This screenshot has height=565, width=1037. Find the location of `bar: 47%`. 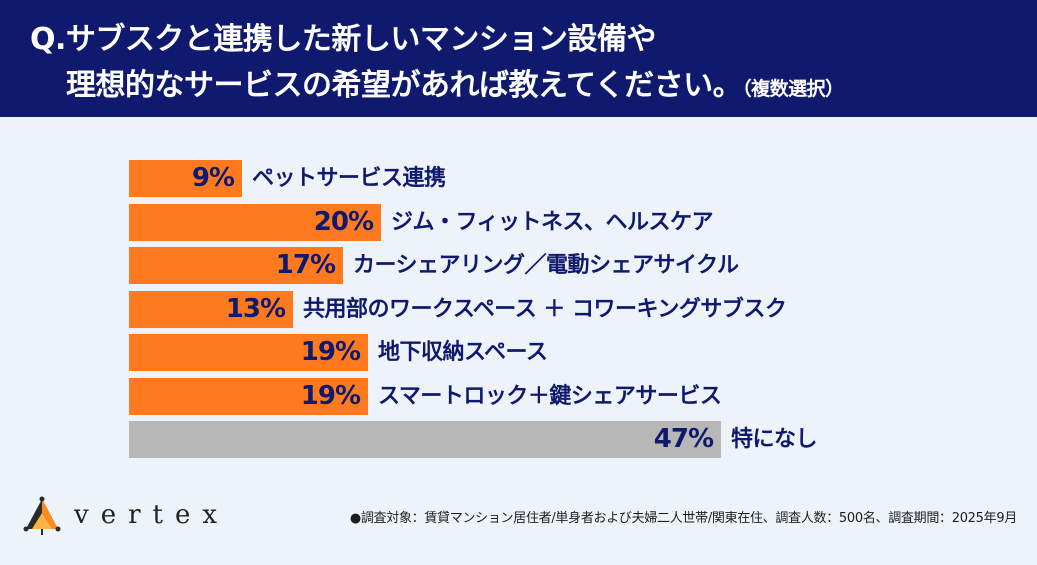

bar: 47% is located at coordinates (425, 439).